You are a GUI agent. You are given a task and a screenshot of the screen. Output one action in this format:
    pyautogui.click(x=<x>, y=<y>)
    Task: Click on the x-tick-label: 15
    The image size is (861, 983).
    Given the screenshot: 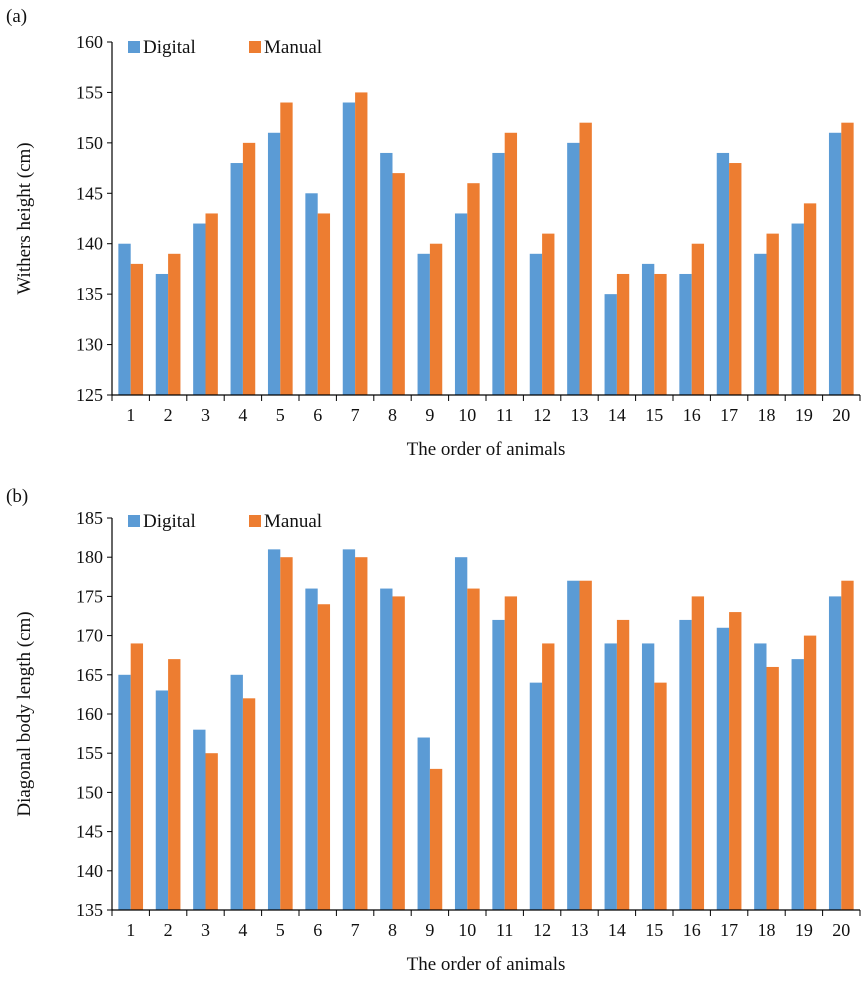 What is the action you would take?
    pyautogui.click(x=654, y=415)
    